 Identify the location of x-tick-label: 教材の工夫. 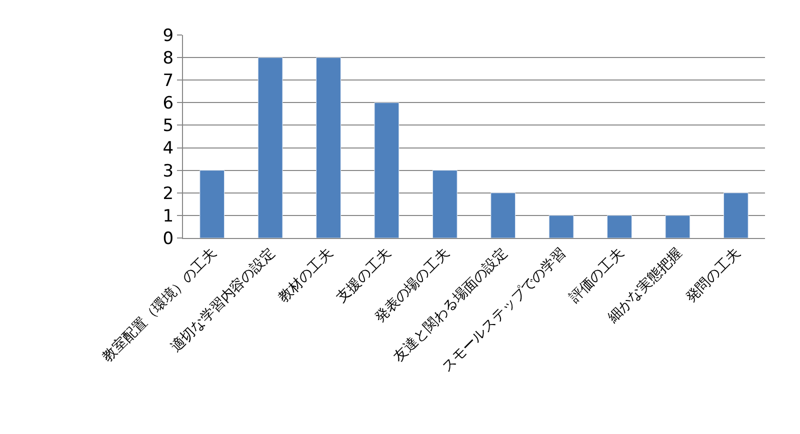
(305, 275).